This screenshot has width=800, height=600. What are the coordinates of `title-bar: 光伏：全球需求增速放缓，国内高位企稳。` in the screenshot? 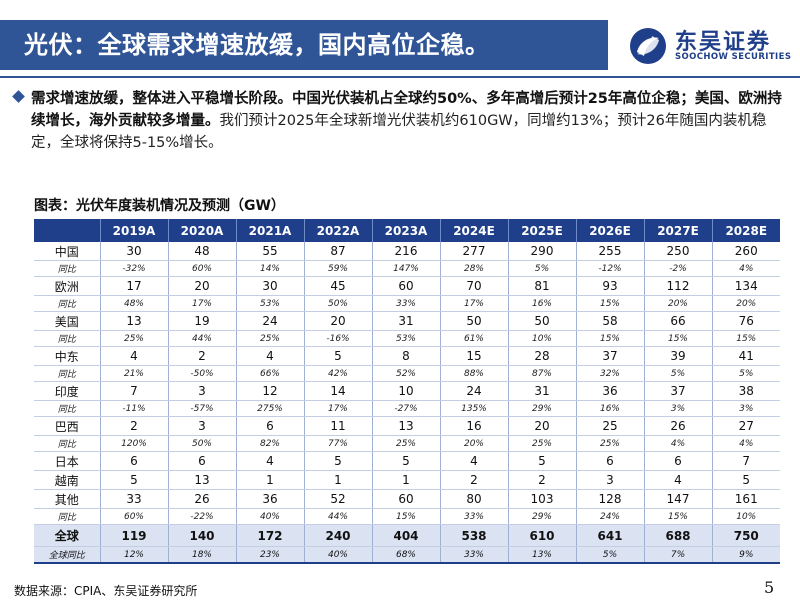 It's located at (304, 45).